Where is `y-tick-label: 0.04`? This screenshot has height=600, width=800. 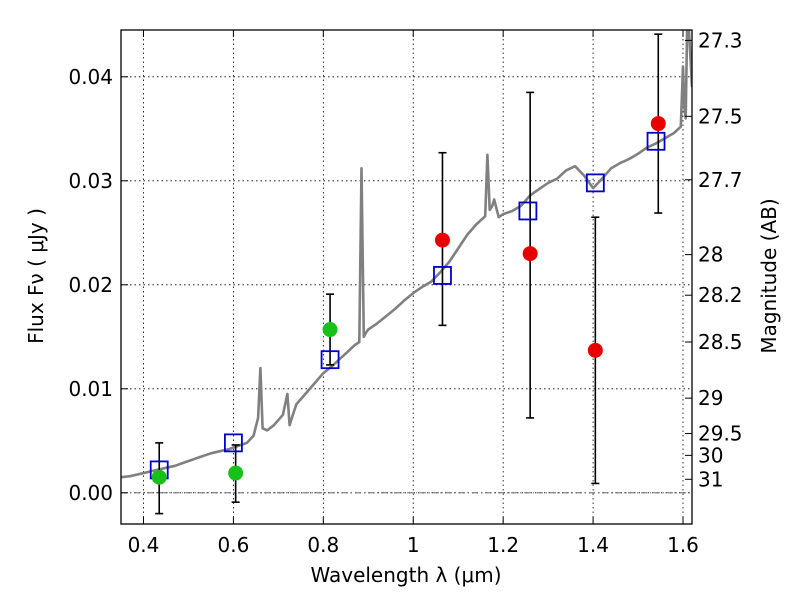 y-tick-label: 0.04 is located at coordinates (90, 77).